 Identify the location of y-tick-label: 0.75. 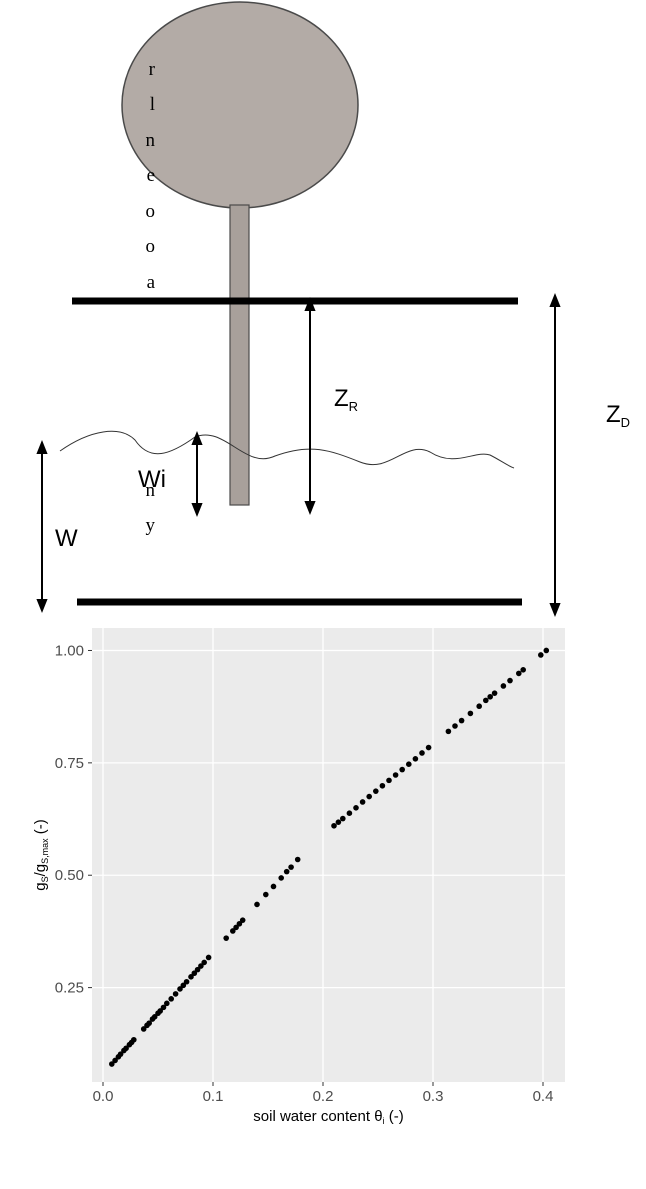
(69, 763).